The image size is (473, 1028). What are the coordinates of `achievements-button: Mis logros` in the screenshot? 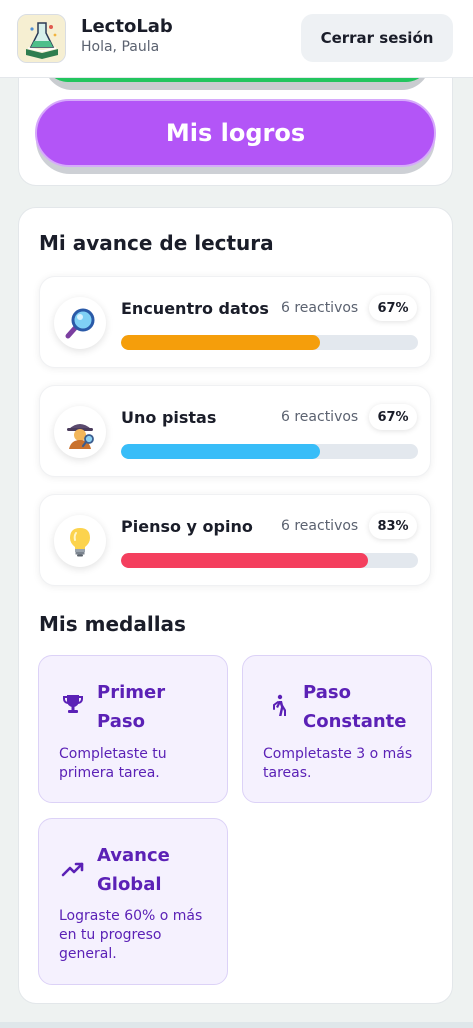 It's located at (235, 133).